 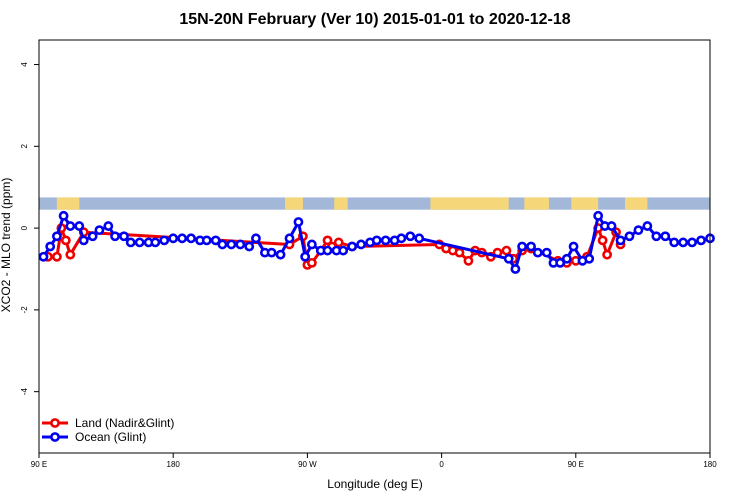 I want to click on ocean-band, so click(x=374, y=203).